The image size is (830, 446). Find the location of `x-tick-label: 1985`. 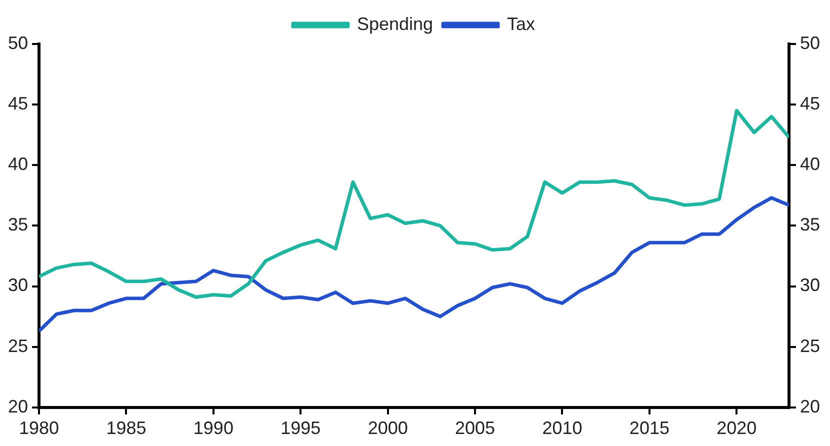

x-tick-label: 1985 is located at coordinates (126, 428).